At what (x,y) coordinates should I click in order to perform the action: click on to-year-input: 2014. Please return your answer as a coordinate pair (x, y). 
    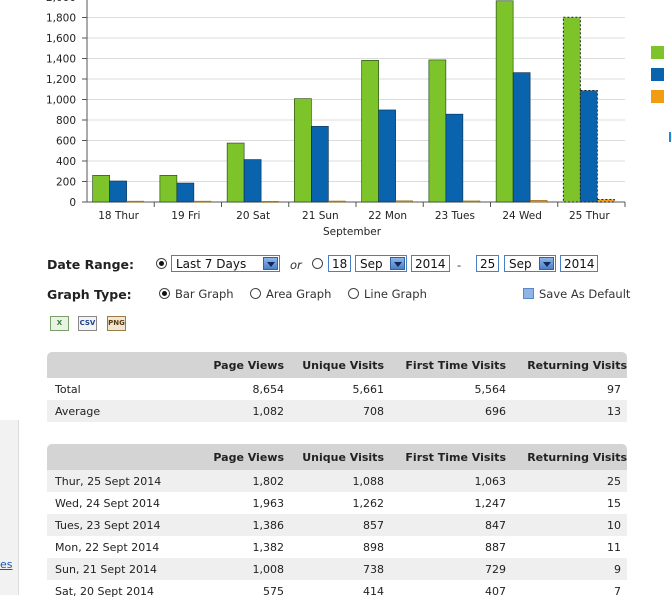
    Looking at the image, I should click on (579, 263).